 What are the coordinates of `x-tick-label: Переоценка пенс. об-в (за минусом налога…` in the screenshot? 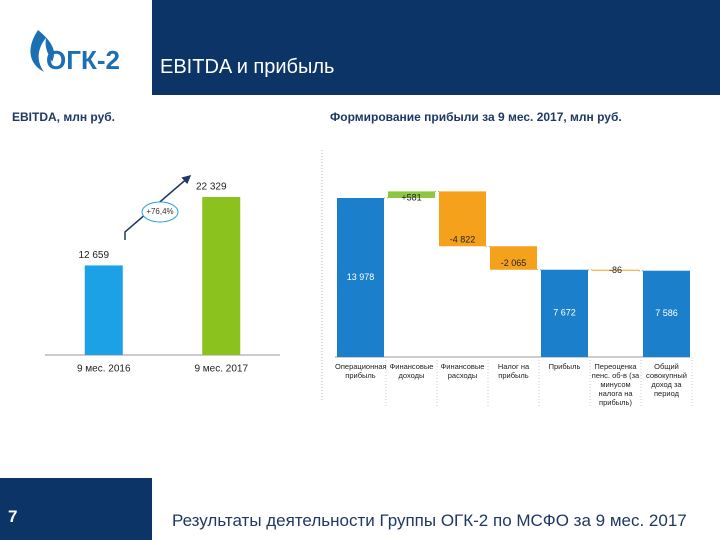 It's located at (615, 384).